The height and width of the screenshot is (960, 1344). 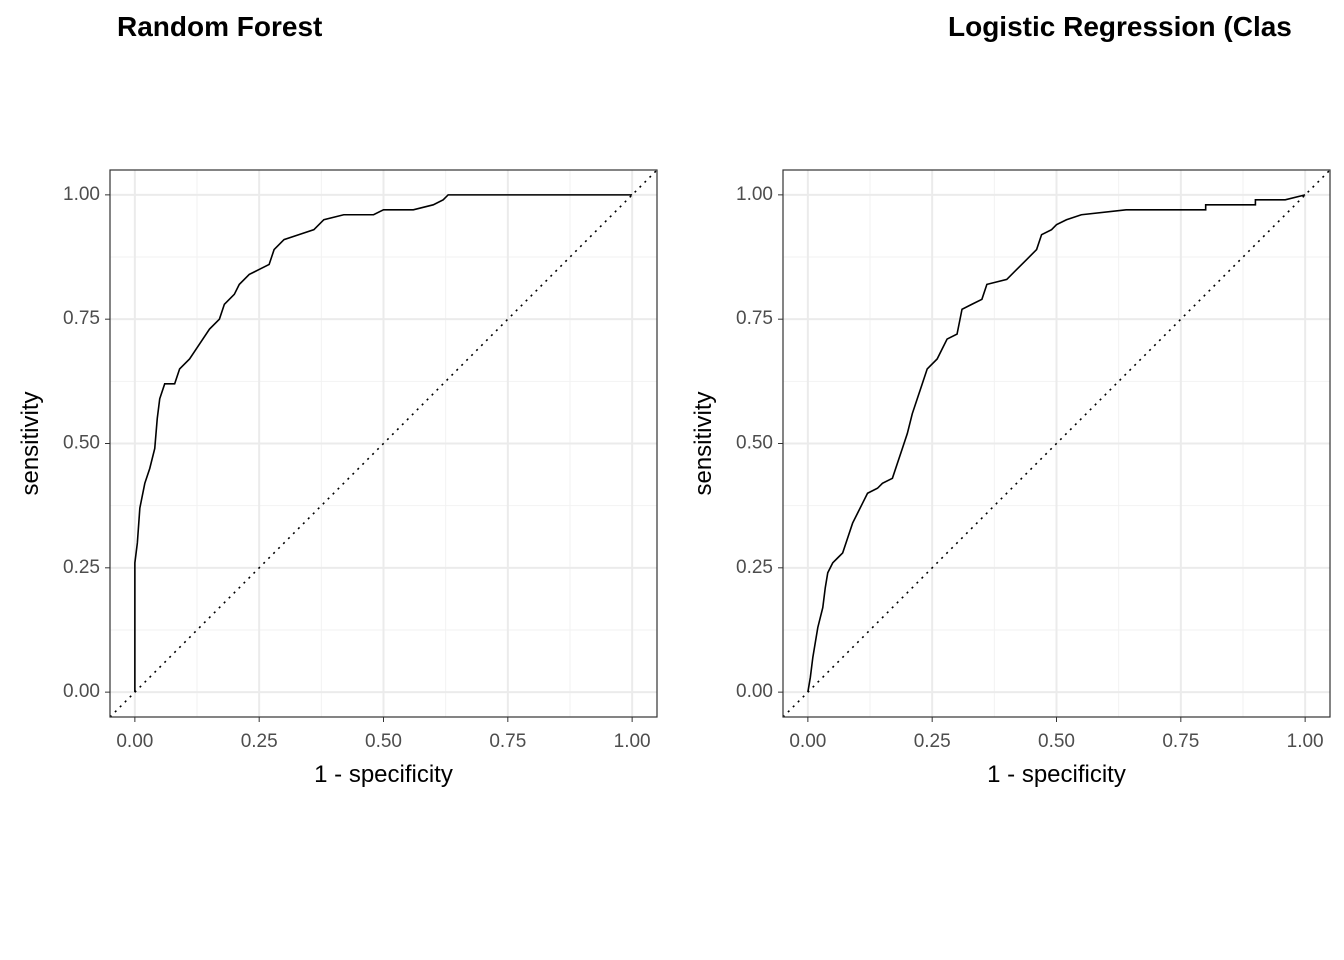 What do you see at coordinates (219, 26) in the screenshot?
I see `chart-title: Random Forest` at bounding box center [219, 26].